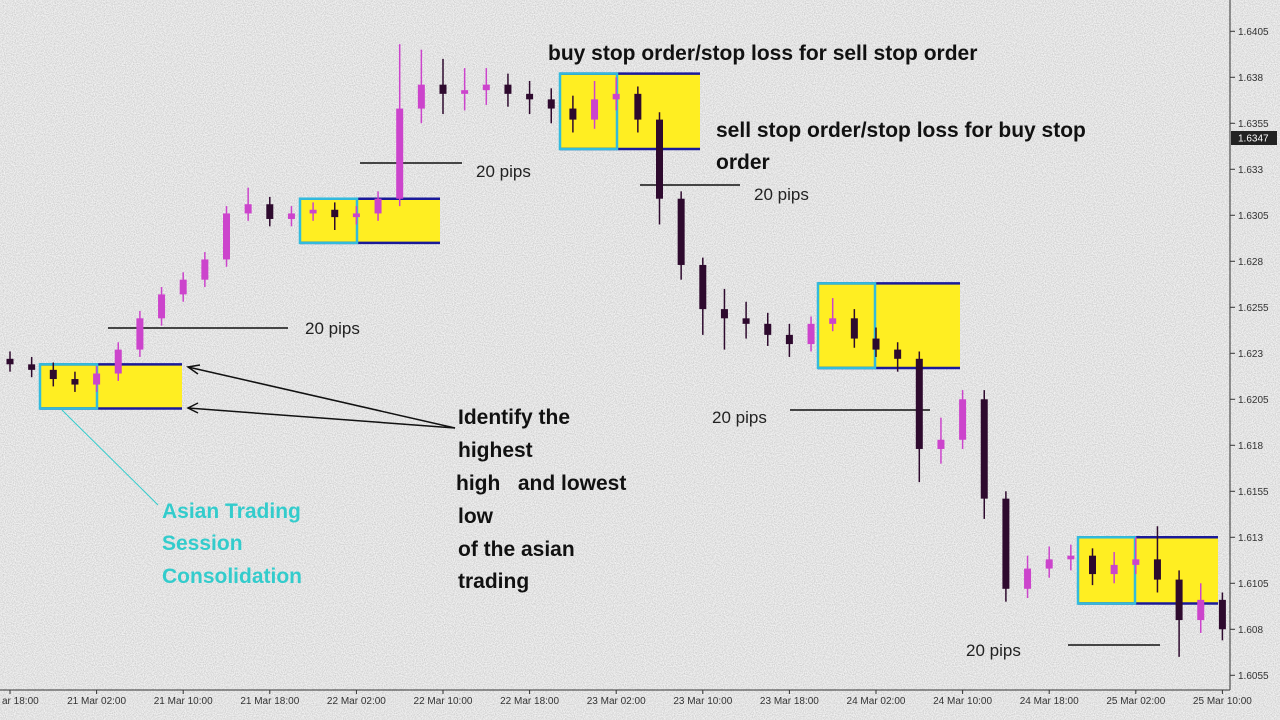 Image resolution: width=1280 pixels, height=720 pixels. I want to click on x-tick-label: 21 Mar 18:00, so click(269, 701).